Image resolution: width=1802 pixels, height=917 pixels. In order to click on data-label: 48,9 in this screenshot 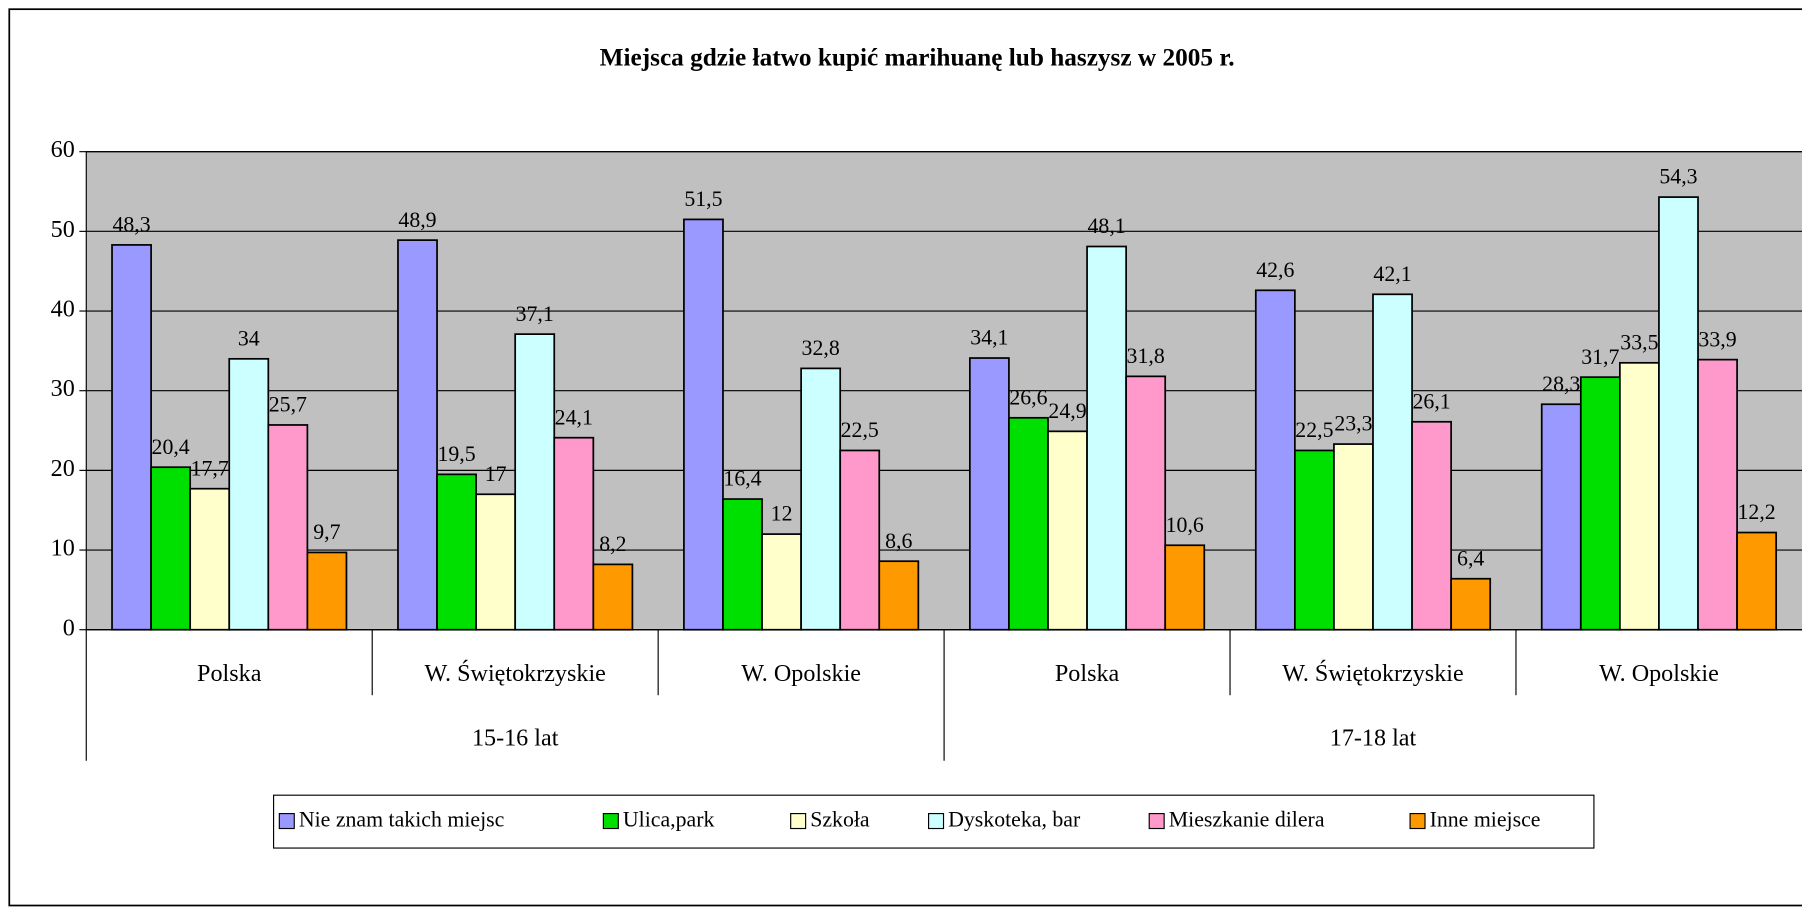, I will do `click(417, 220)`.